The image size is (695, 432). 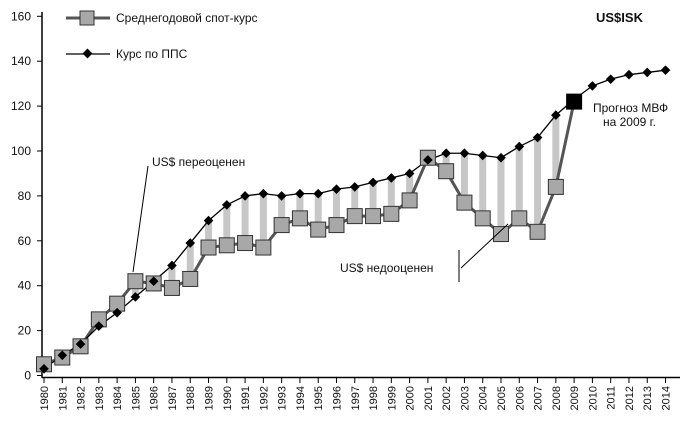 What do you see at coordinates (63, 398) in the screenshot?
I see `x-tick-label: 1981` at bounding box center [63, 398].